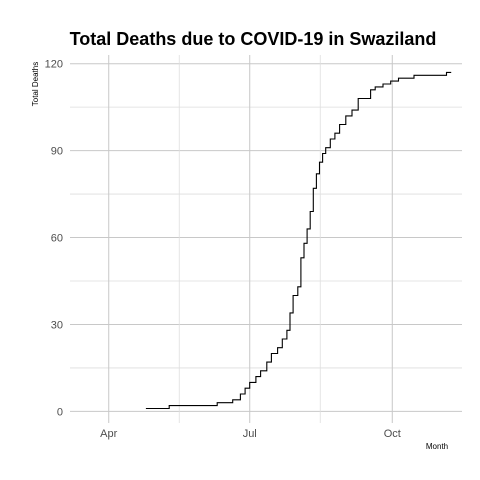 The height and width of the screenshot is (480, 480). What do you see at coordinates (57, 325) in the screenshot?
I see `y-tick-label: 30` at bounding box center [57, 325].